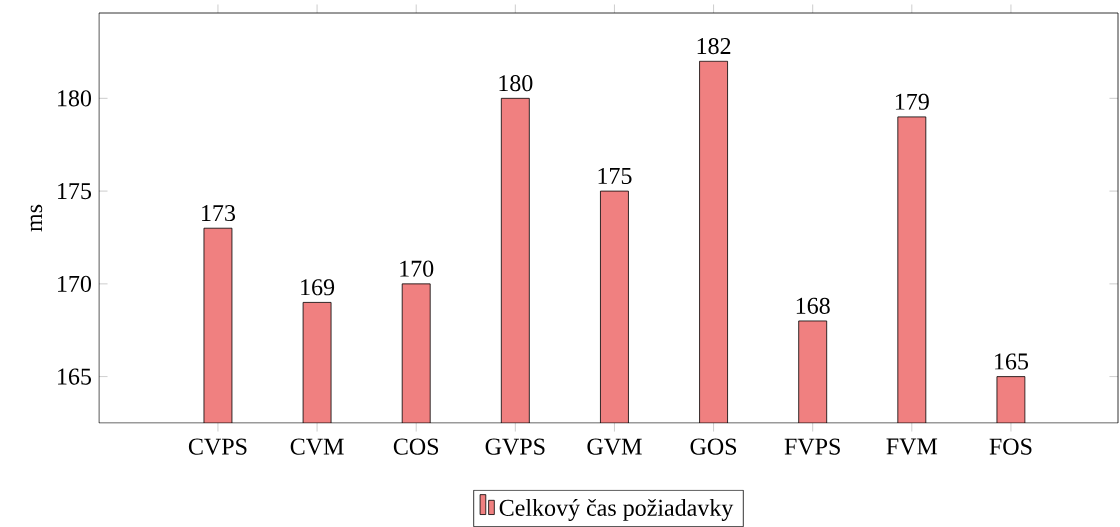 The height and width of the screenshot is (527, 1120). What do you see at coordinates (219, 213) in the screenshot?
I see `data-label: 173` at bounding box center [219, 213].